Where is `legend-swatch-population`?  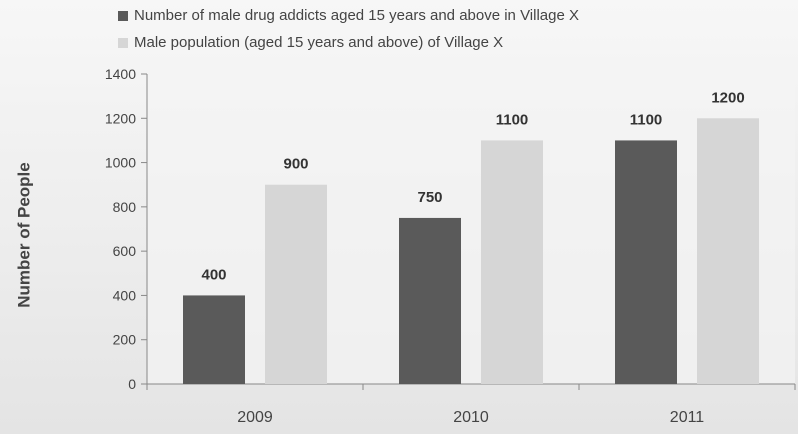 legend-swatch-population is located at coordinates (123, 42).